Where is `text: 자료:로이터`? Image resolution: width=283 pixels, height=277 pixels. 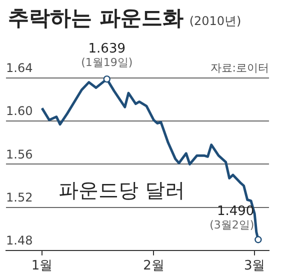 text: 자료:로이터 is located at coordinates (239, 67).